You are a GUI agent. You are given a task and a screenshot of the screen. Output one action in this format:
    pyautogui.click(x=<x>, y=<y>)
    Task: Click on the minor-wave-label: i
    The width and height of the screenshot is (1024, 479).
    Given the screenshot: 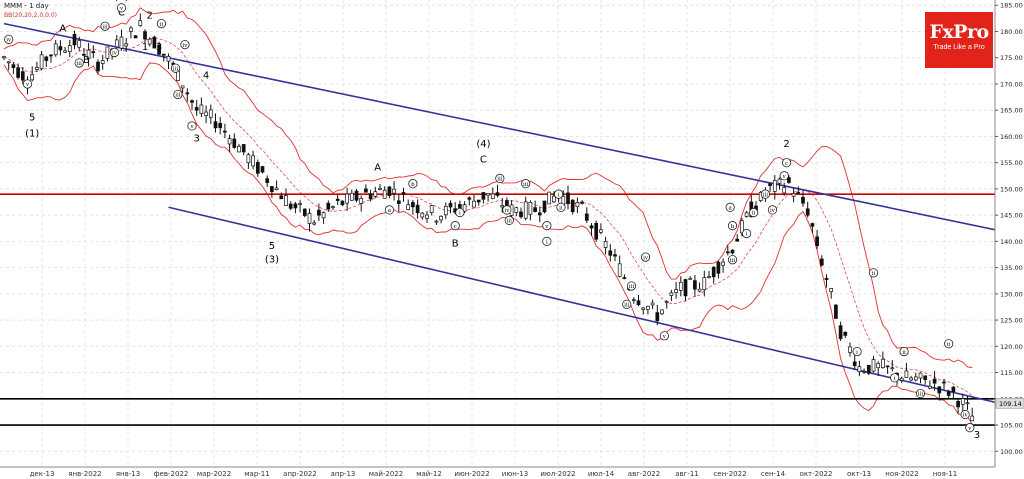 What is the action you would take?
    pyautogui.click(x=895, y=379)
    